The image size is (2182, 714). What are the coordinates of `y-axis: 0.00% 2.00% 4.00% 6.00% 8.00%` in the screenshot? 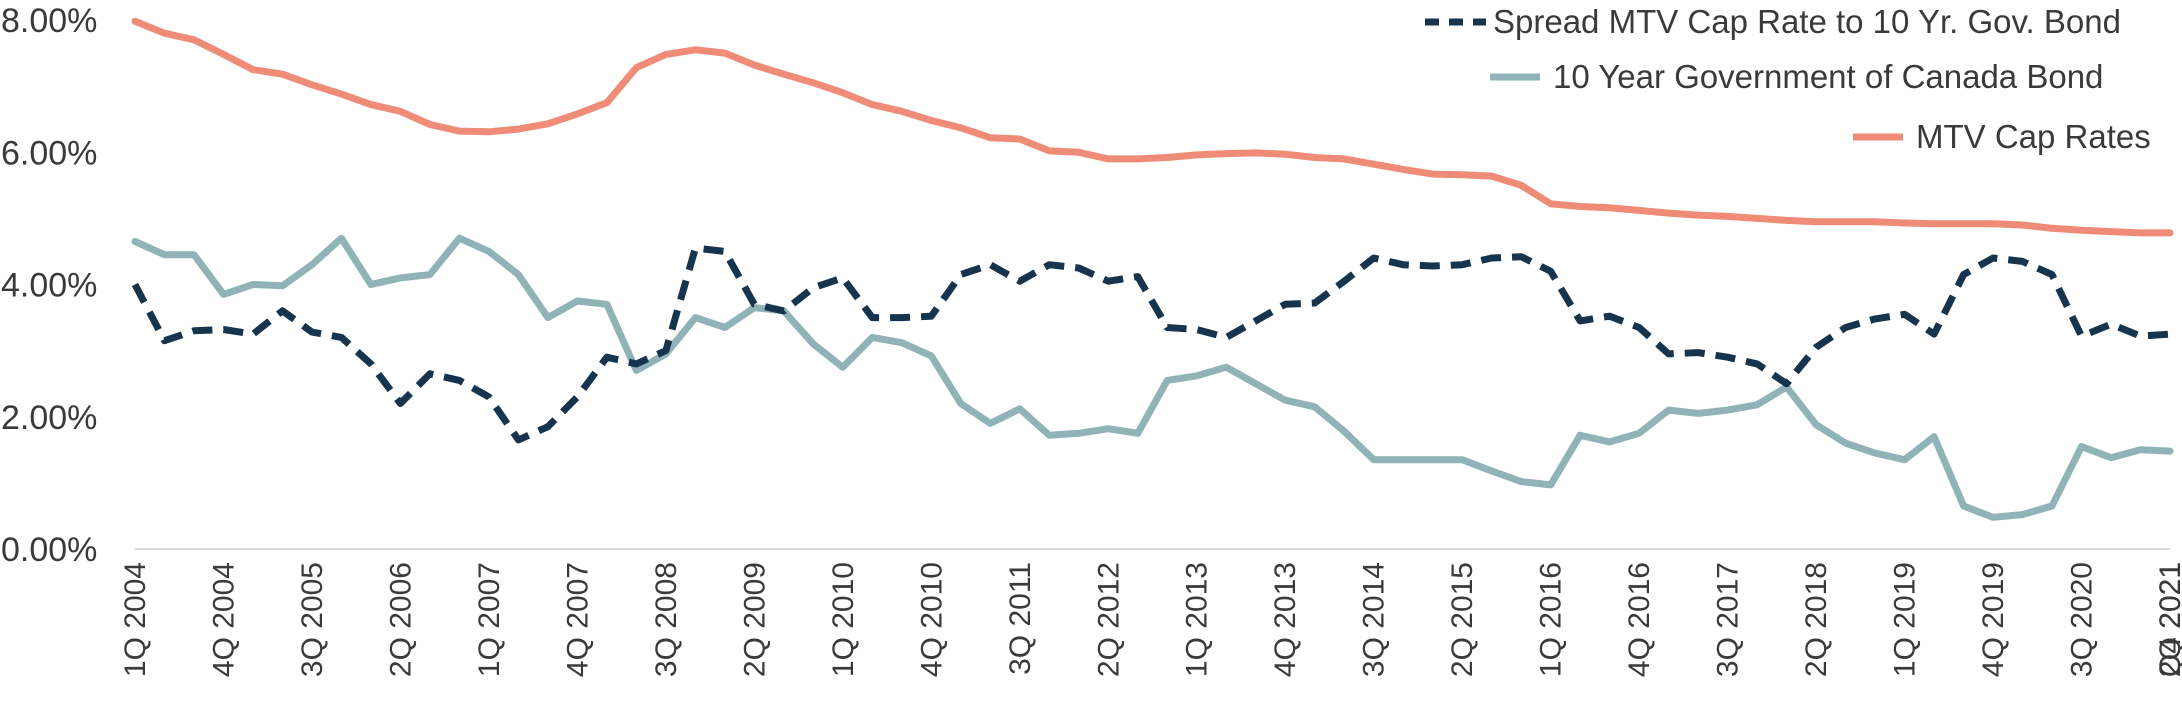 It's located at (49, 285).